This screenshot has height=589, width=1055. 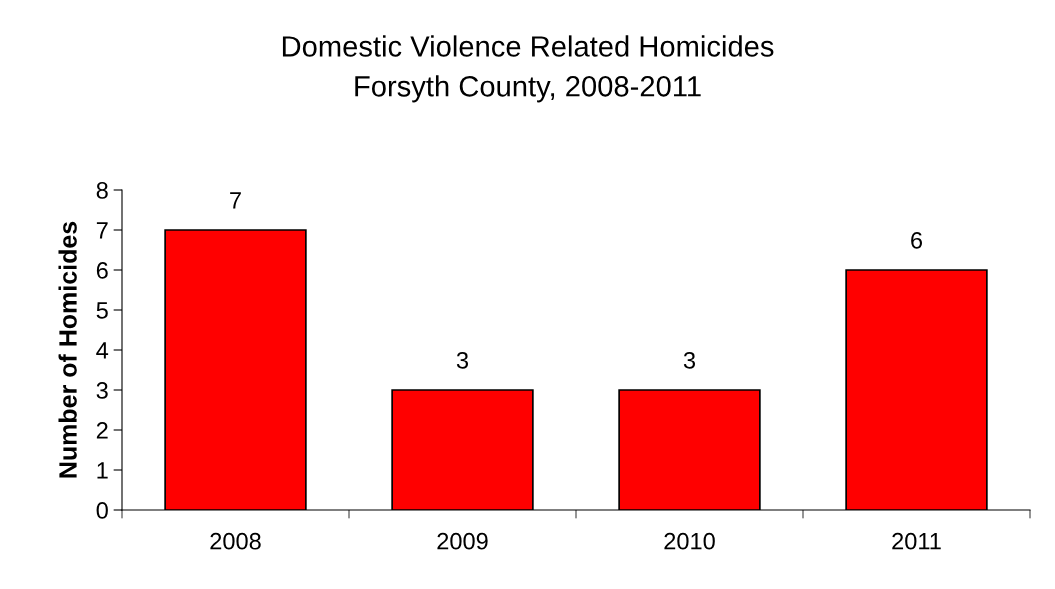 What do you see at coordinates (462, 541) in the screenshot?
I see `x-tick-label: 2009` at bounding box center [462, 541].